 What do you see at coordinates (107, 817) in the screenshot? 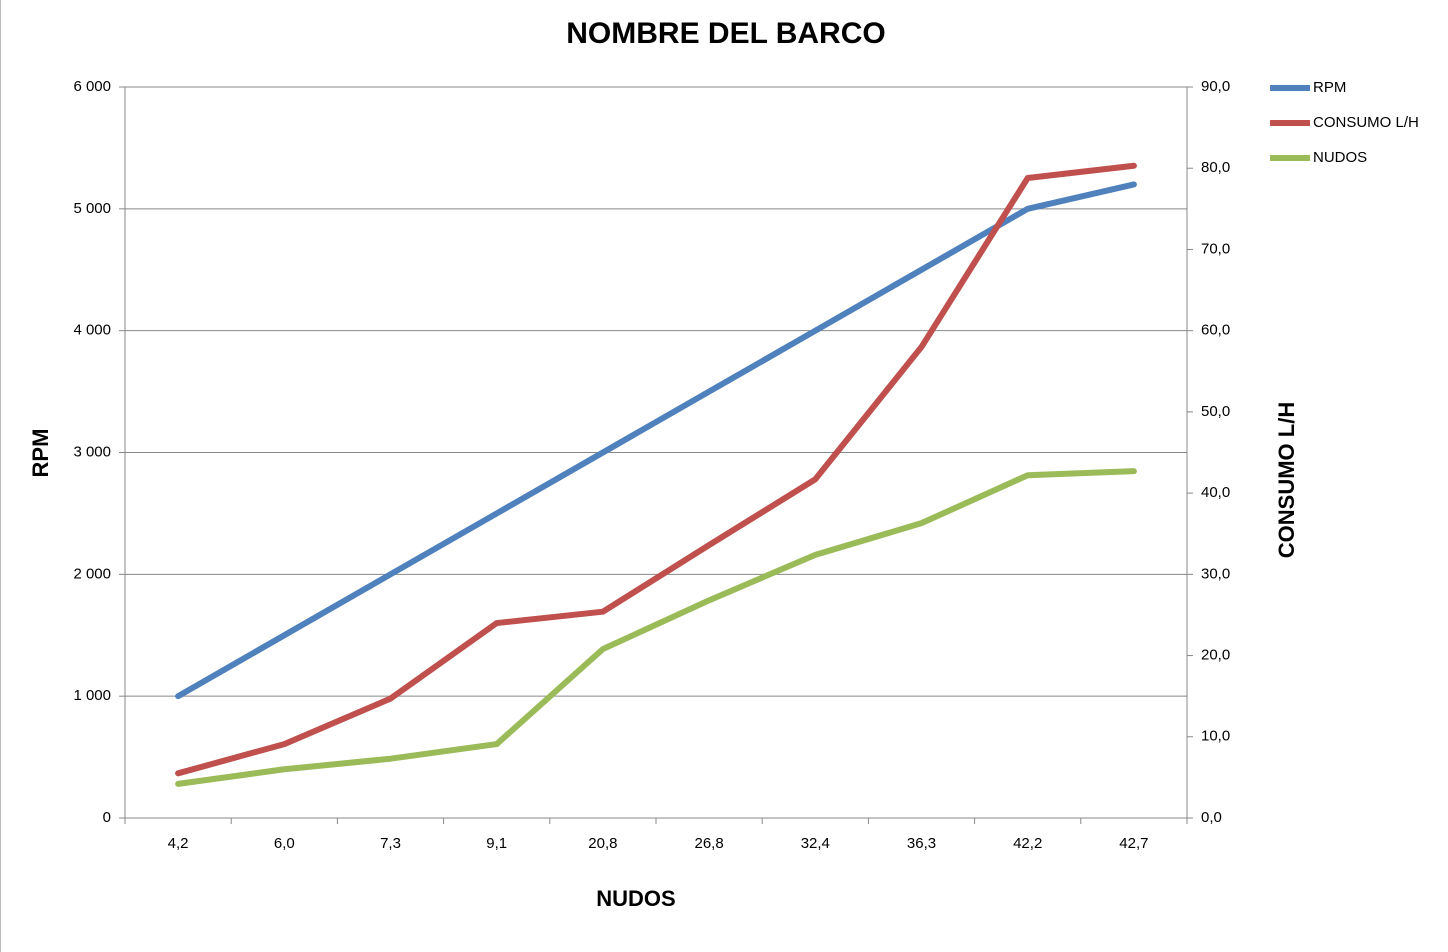
I see `y-tick-label: 0` at bounding box center [107, 817].